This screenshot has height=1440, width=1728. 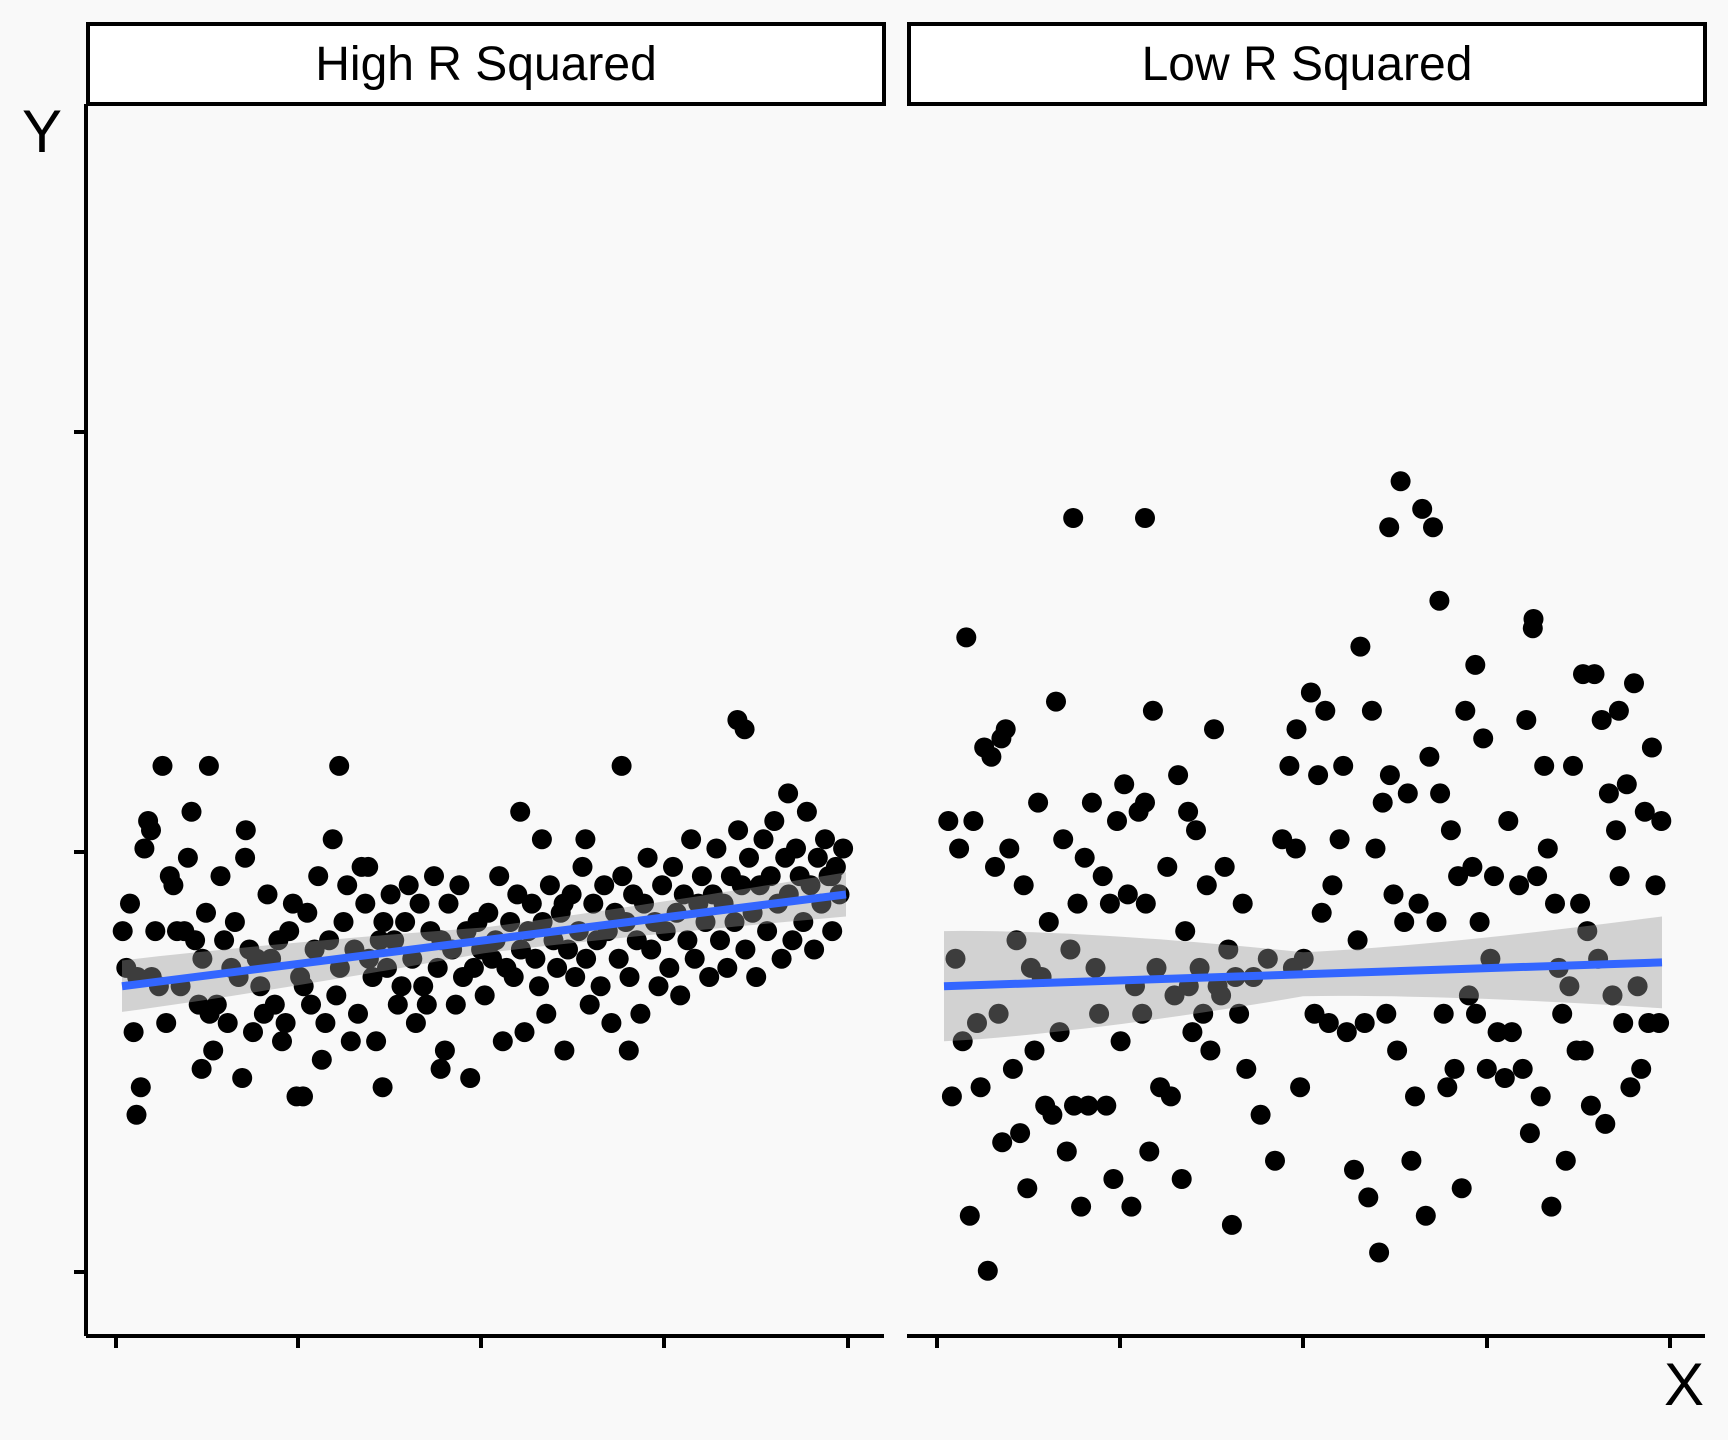 What do you see at coordinates (486, 64) in the screenshot?
I see `strip-high-box` at bounding box center [486, 64].